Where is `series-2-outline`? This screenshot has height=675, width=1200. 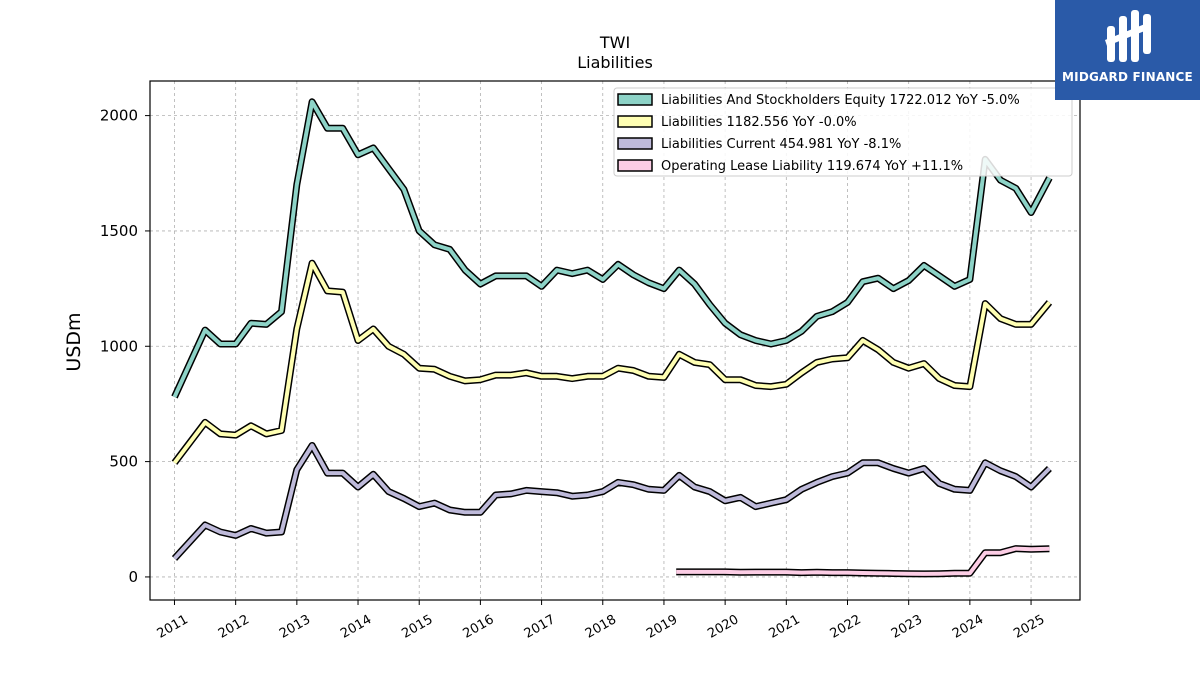 series-2-outline is located at coordinates (611, 501).